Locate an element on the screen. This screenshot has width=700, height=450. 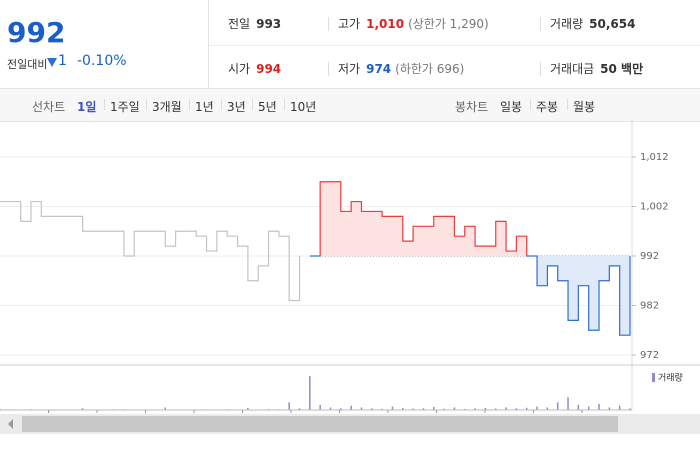
y-tick-label: 1,012 is located at coordinates (654, 157).